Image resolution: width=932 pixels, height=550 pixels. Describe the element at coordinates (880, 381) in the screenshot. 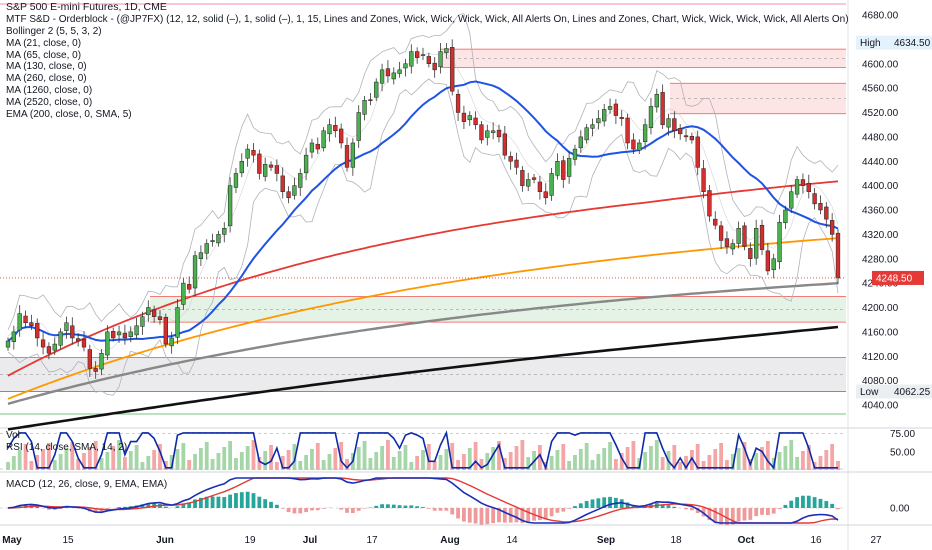

I see `y-tick-label: 4080.00` at that location.